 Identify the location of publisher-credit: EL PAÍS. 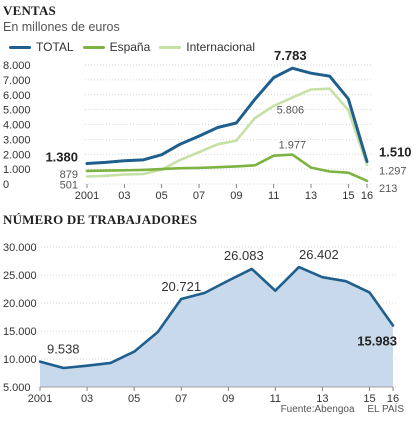
(385, 409).